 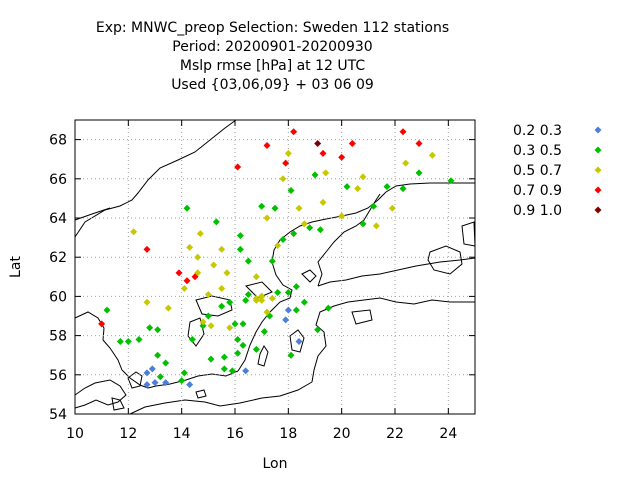 I want to click on y-tick-label: 56, so click(x=58, y=376).